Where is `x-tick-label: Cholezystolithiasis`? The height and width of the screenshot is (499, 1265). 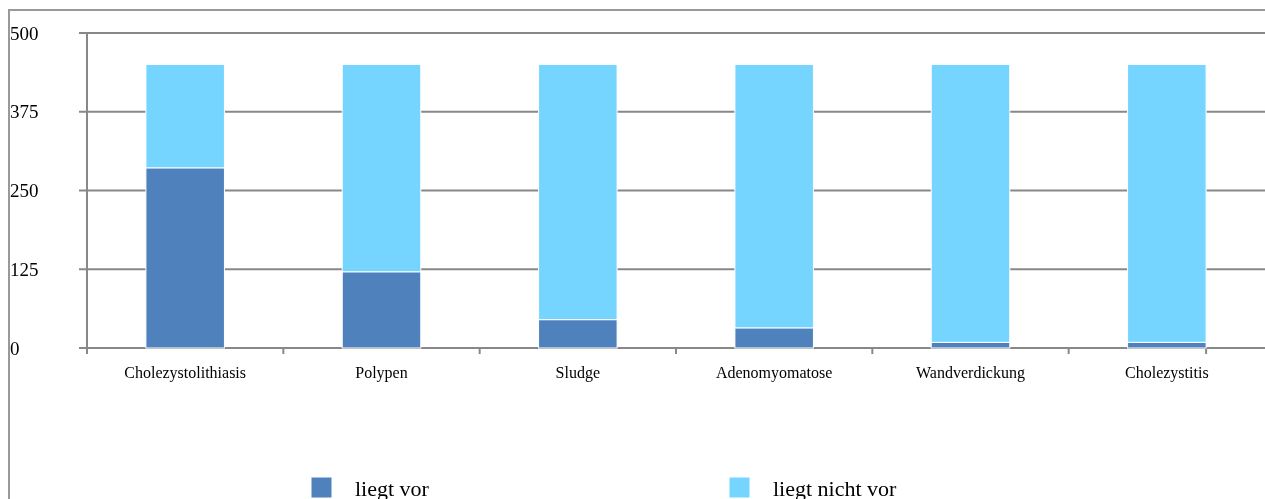
x-tick-label: Cholezystolithiasis is located at coordinates (185, 373).